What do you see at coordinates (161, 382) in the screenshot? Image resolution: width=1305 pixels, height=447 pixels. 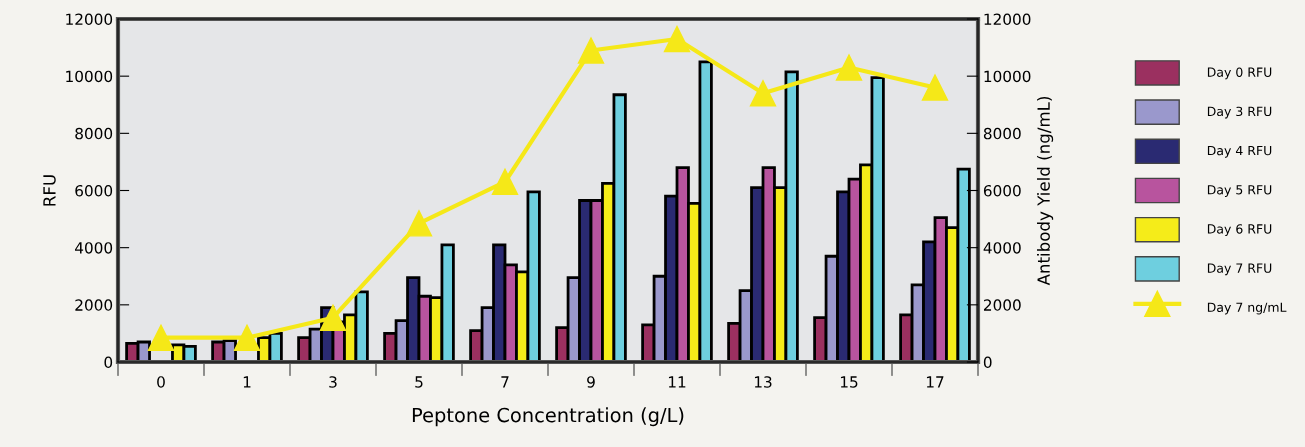 I see `x-tick-label: 0` at bounding box center [161, 382].